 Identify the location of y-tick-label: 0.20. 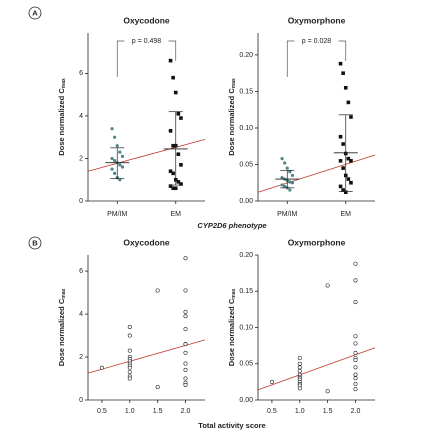
(246, 255).